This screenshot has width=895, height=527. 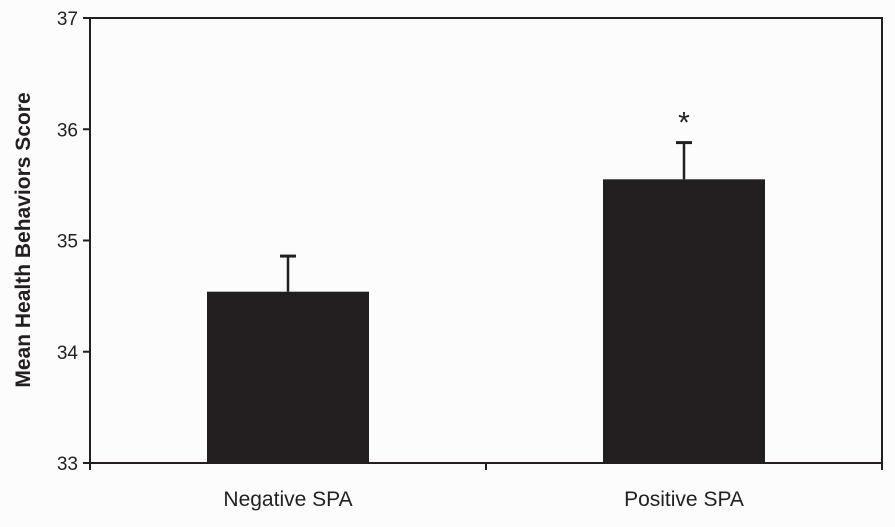 What do you see at coordinates (23, 239) in the screenshot?
I see `y-axis-label: Mean Health Behaviors Score` at bounding box center [23, 239].